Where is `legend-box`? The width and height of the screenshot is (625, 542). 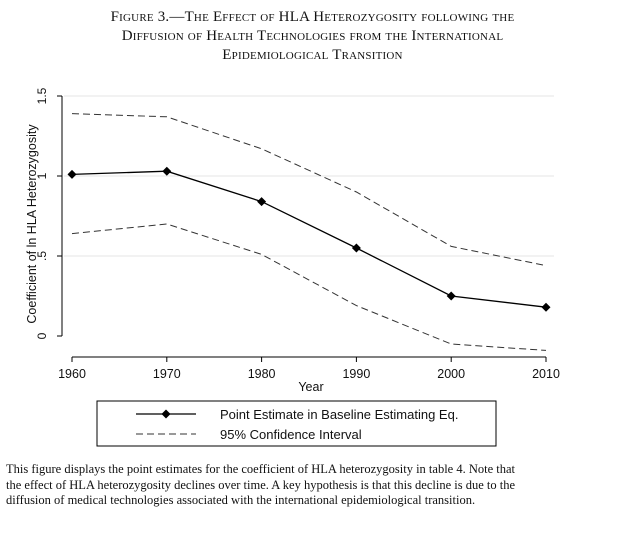
legend-box is located at coordinates (296, 423).